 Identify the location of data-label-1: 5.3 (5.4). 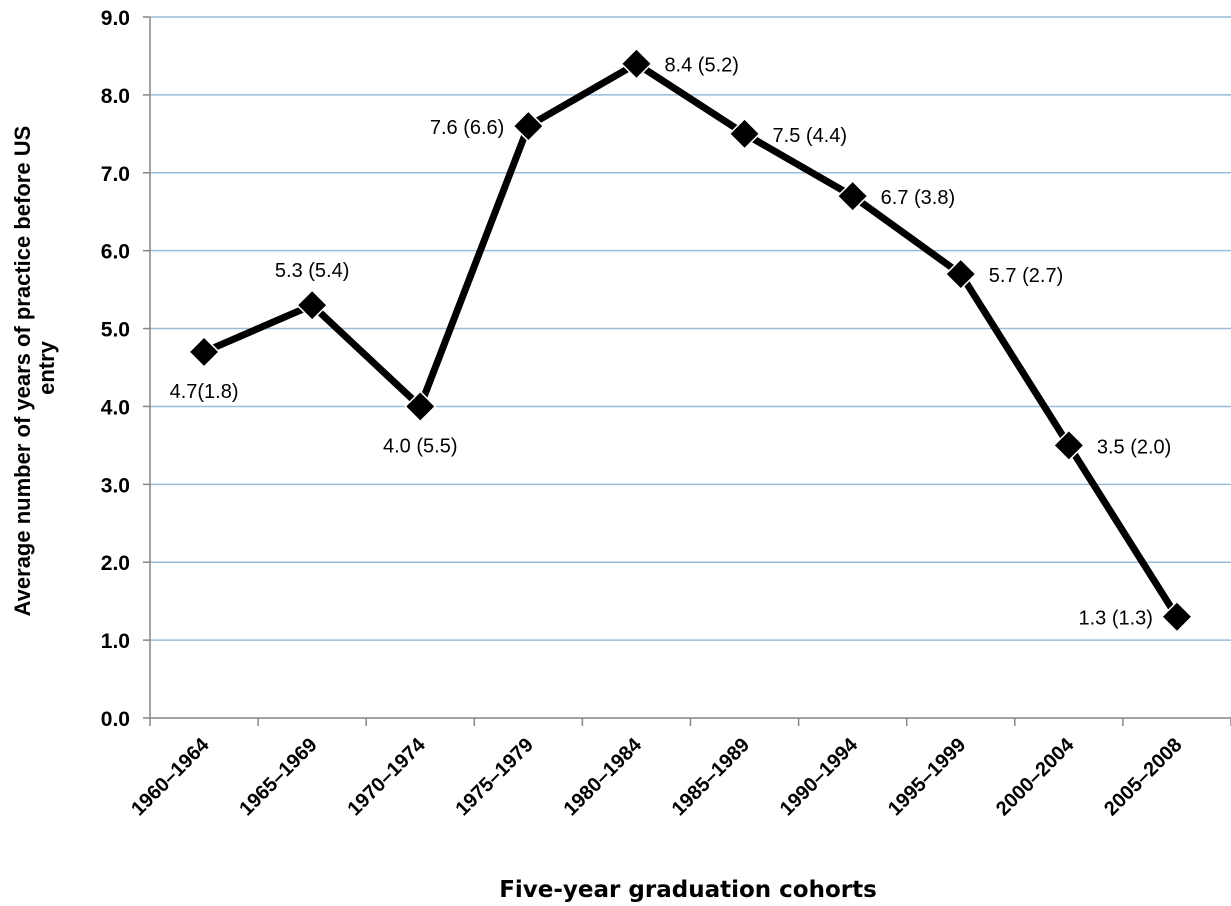
(312, 271).